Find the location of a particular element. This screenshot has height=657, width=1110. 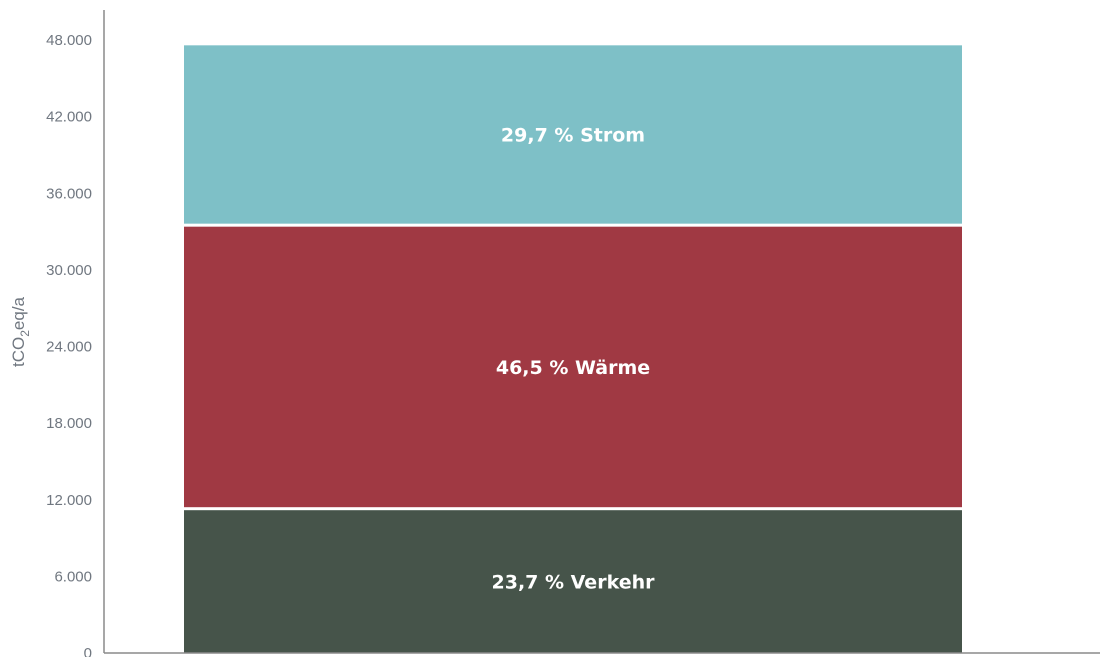

segment-label: 29,7 % Strom is located at coordinates (573, 136).